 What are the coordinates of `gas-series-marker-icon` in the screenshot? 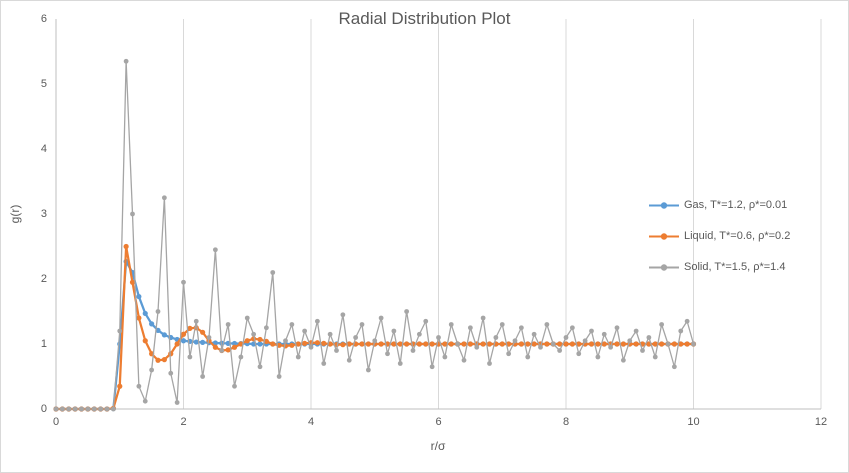 It's located at (664, 205).